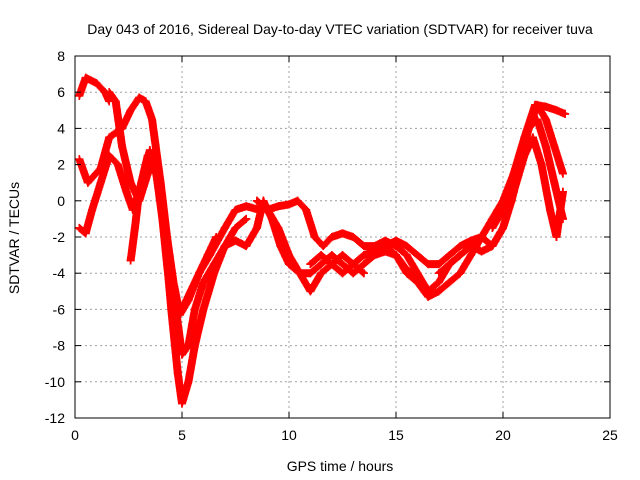 This screenshot has width=640, height=480. I want to click on y-tick-label: -8, so click(59, 346).